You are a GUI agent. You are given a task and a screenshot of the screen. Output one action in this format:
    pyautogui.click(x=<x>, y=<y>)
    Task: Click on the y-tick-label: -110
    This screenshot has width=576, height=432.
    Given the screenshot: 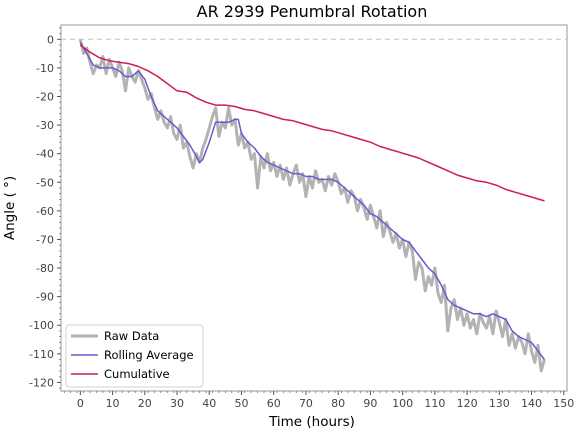 What is the action you would take?
    pyautogui.click(x=41, y=354)
    